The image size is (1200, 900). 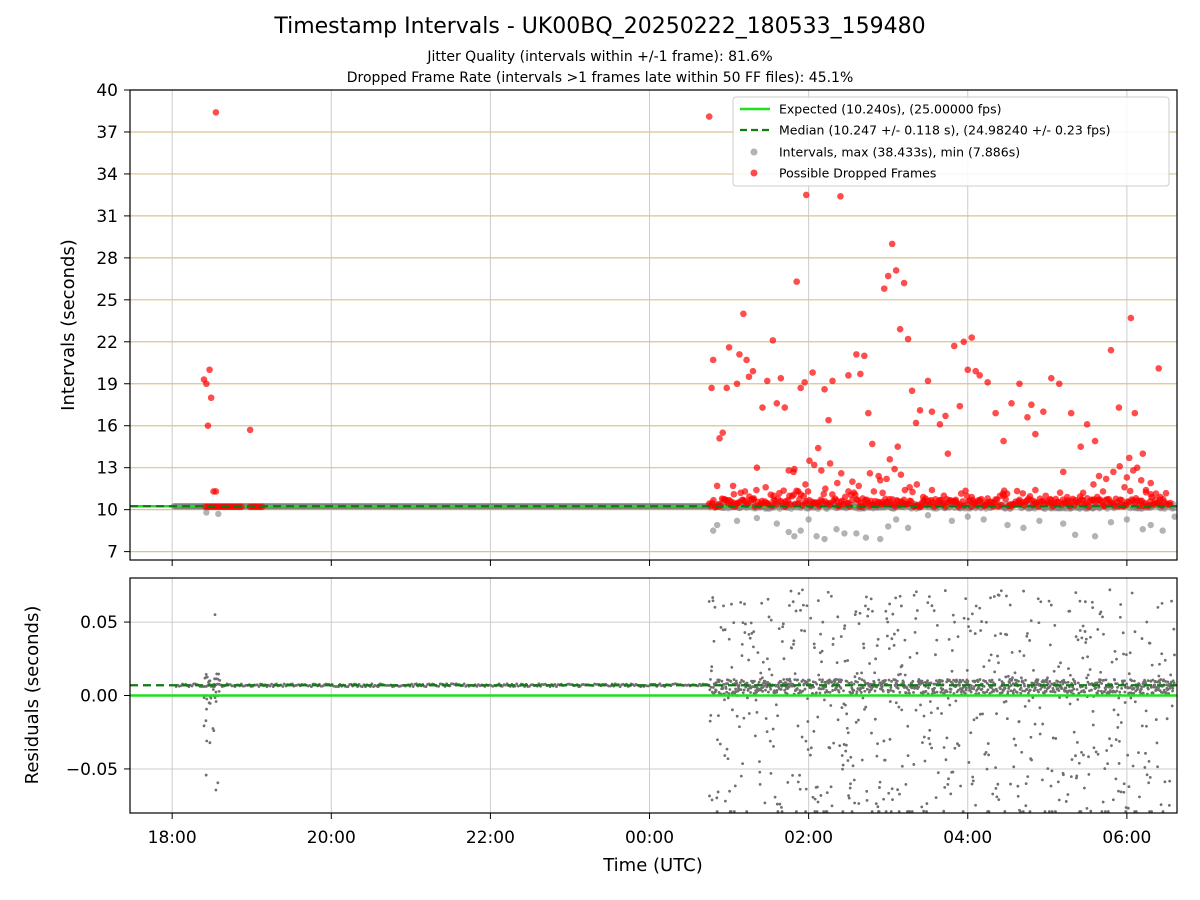 I want to click on y-tick-label: 19, so click(x=107, y=385).